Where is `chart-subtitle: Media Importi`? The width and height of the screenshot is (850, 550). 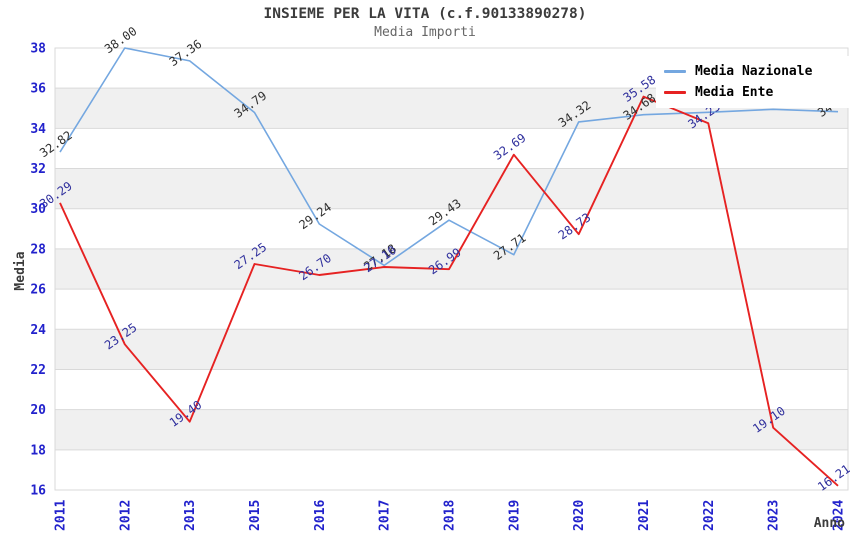 chart-subtitle: Media Importi is located at coordinates (425, 32).